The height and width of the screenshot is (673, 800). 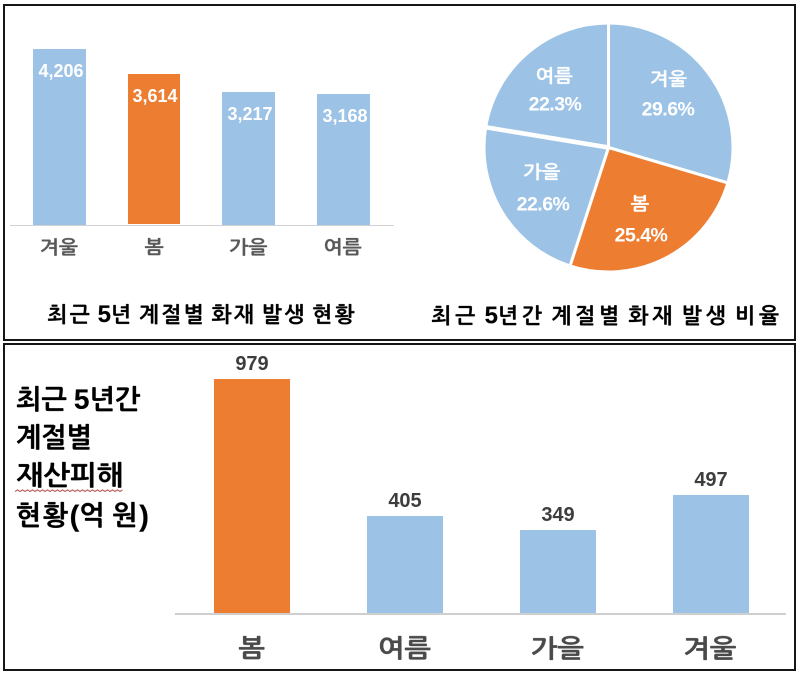 I want to click on svg-text: 4,206, so click(x=60, y=71).